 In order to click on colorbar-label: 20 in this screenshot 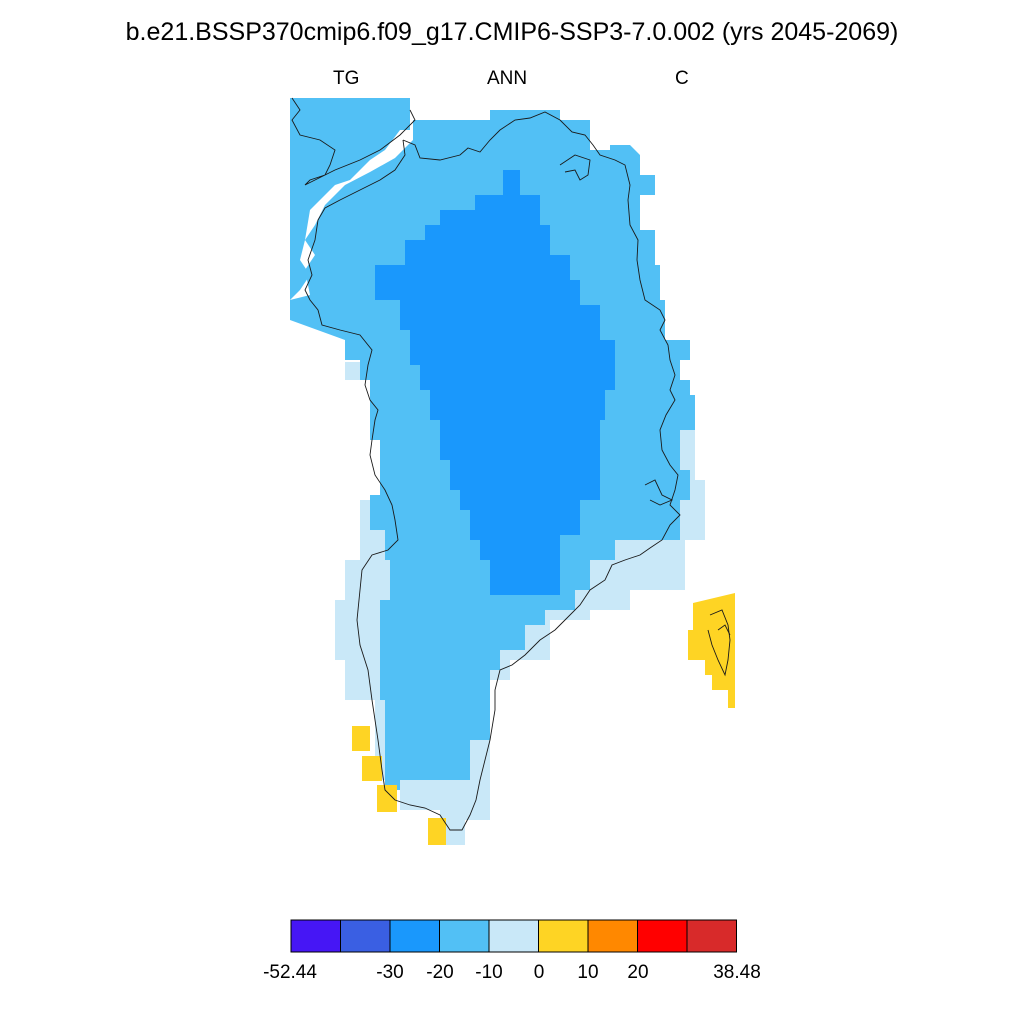, I will do `click(638, 972)`.